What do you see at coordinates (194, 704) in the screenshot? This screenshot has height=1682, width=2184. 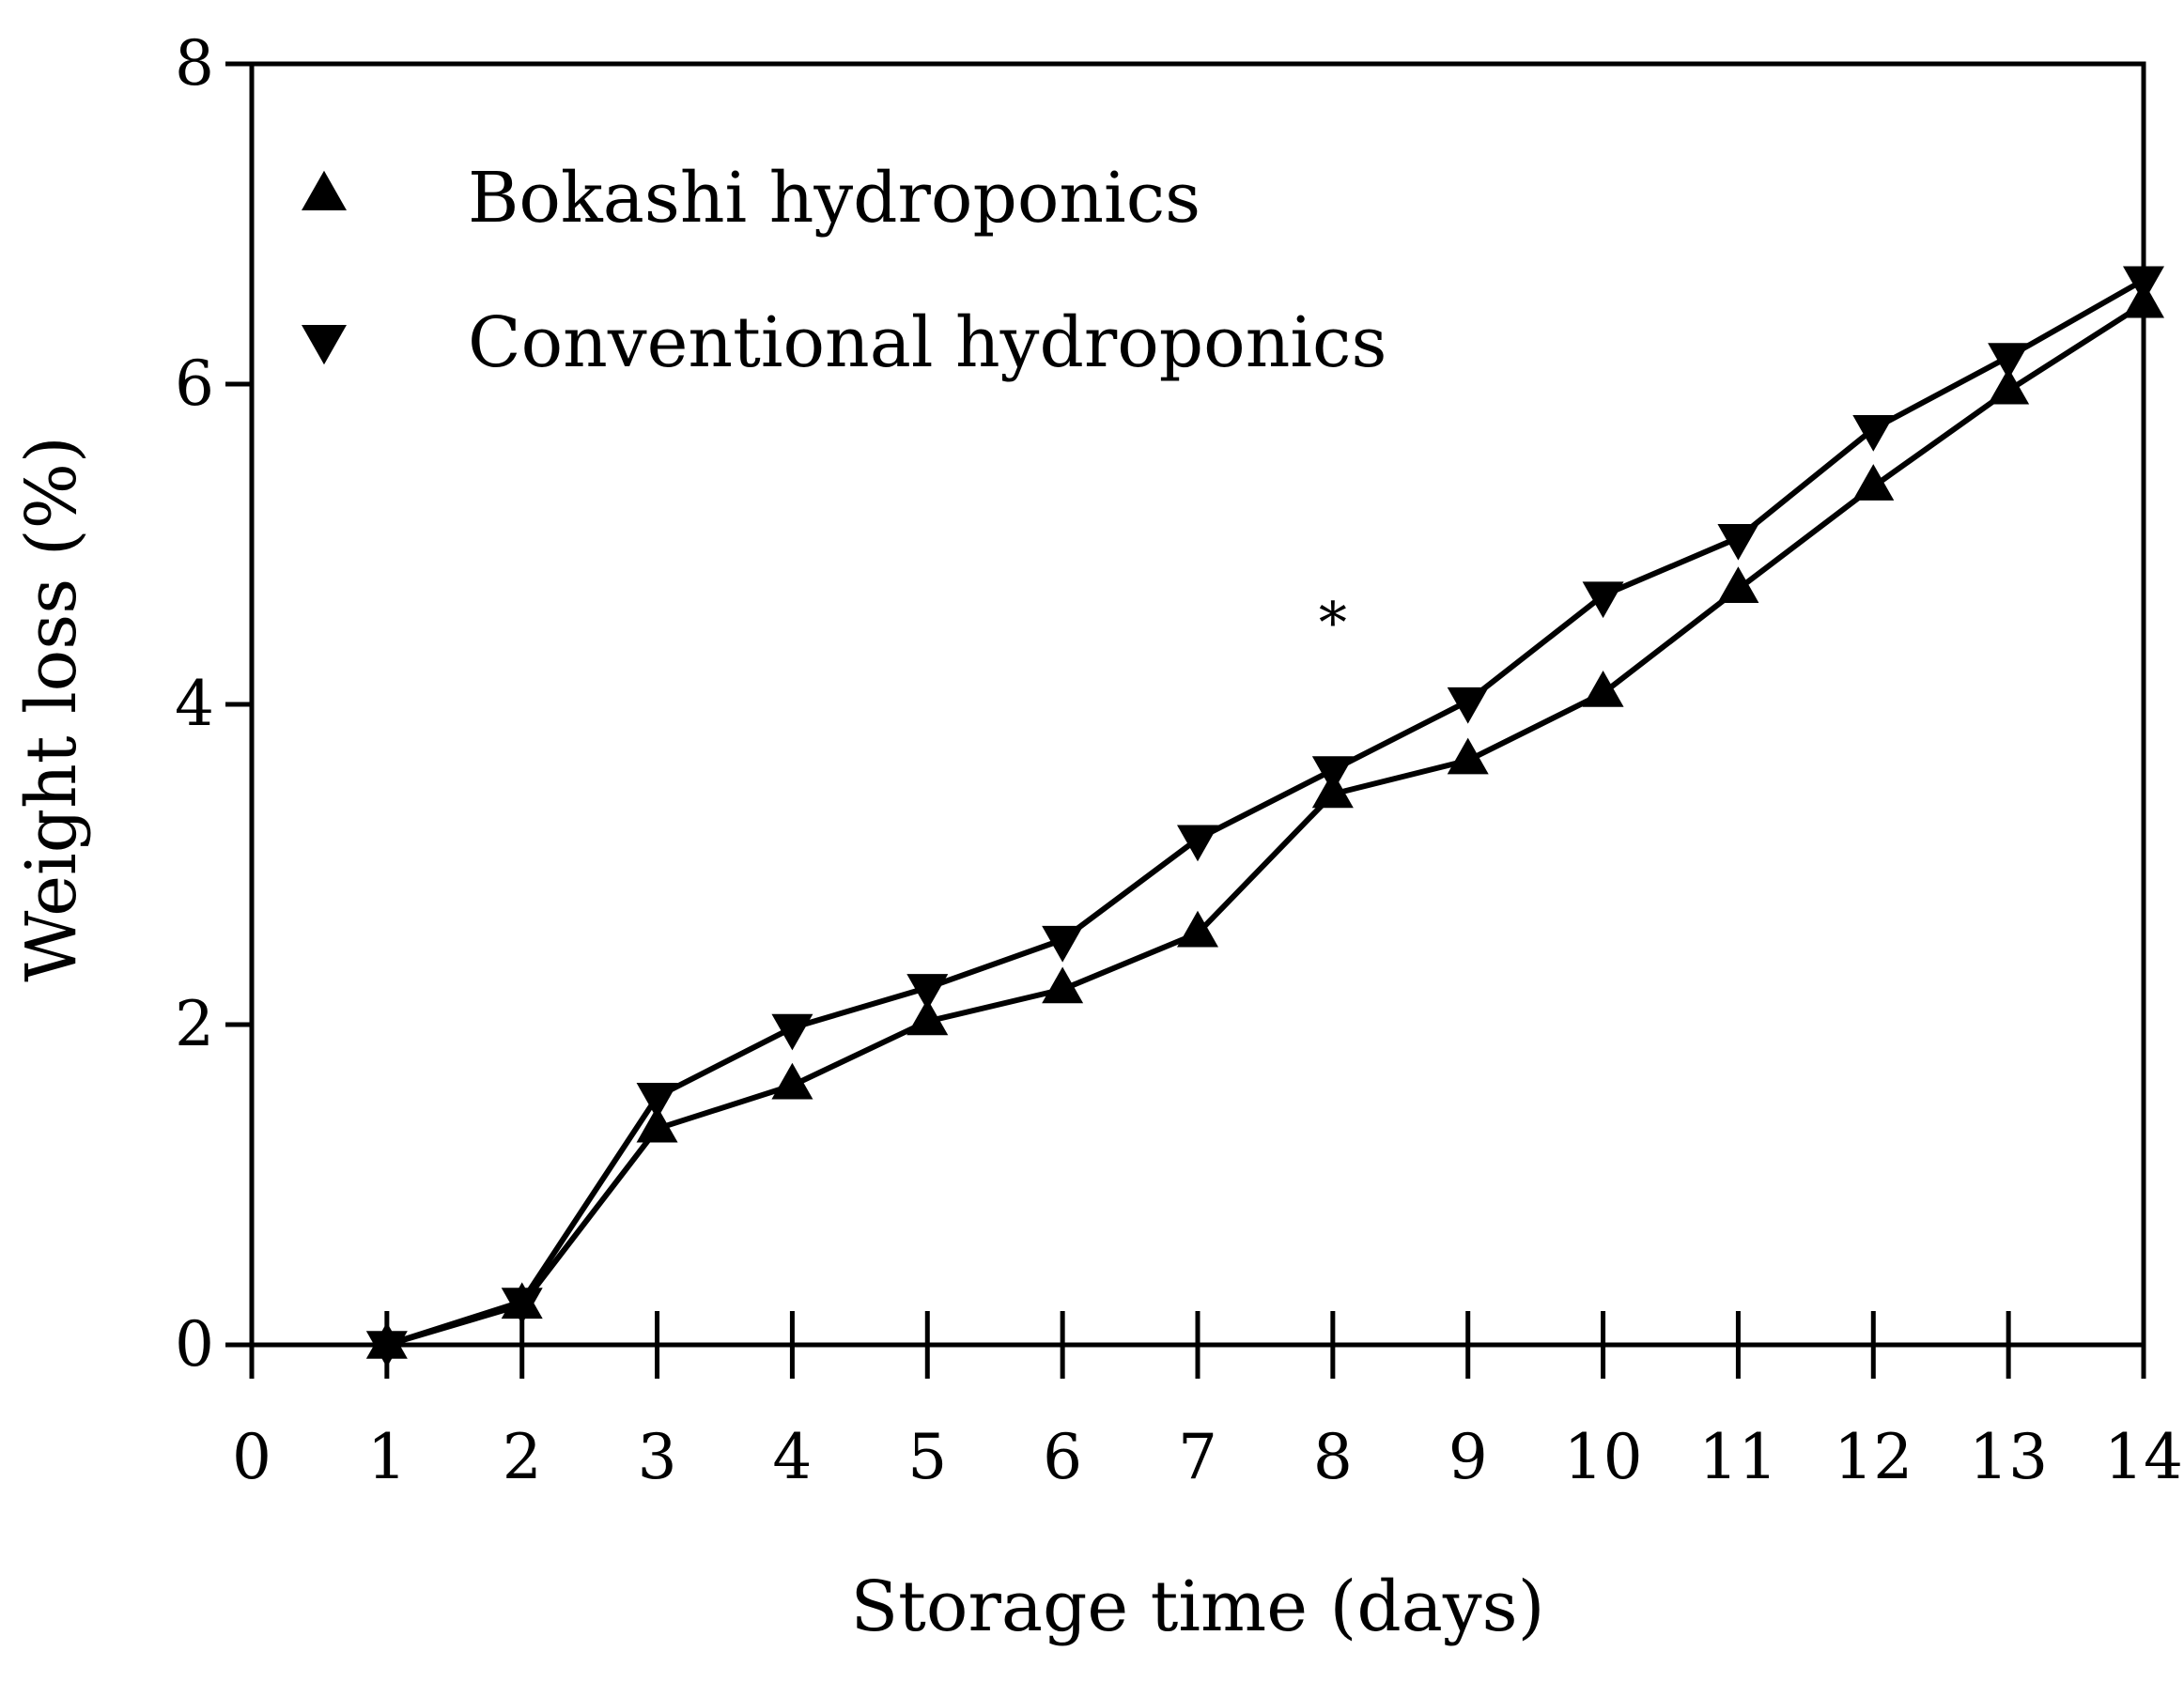 I see `y-tick-label-4: 4` at bounding box center [194, 704].